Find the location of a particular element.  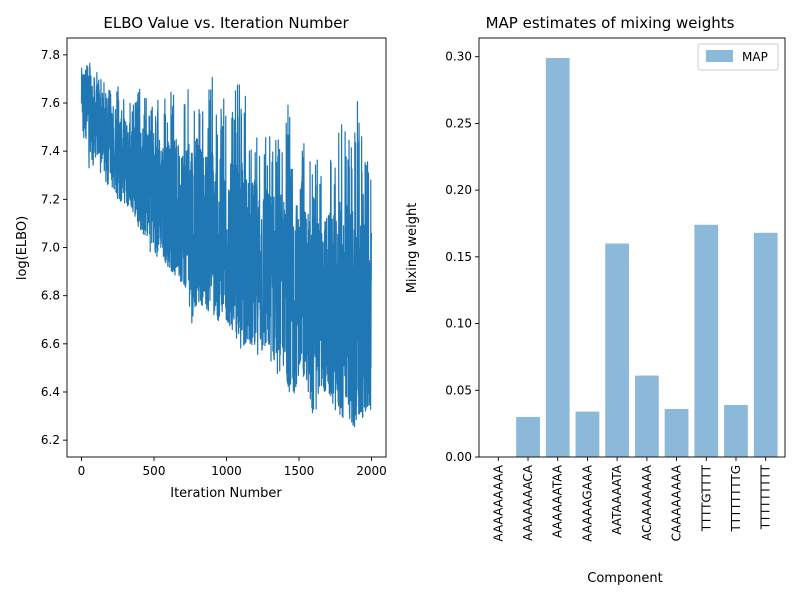

mixing-y-tick-label: 0.25 is located at coordinates (458, 123).